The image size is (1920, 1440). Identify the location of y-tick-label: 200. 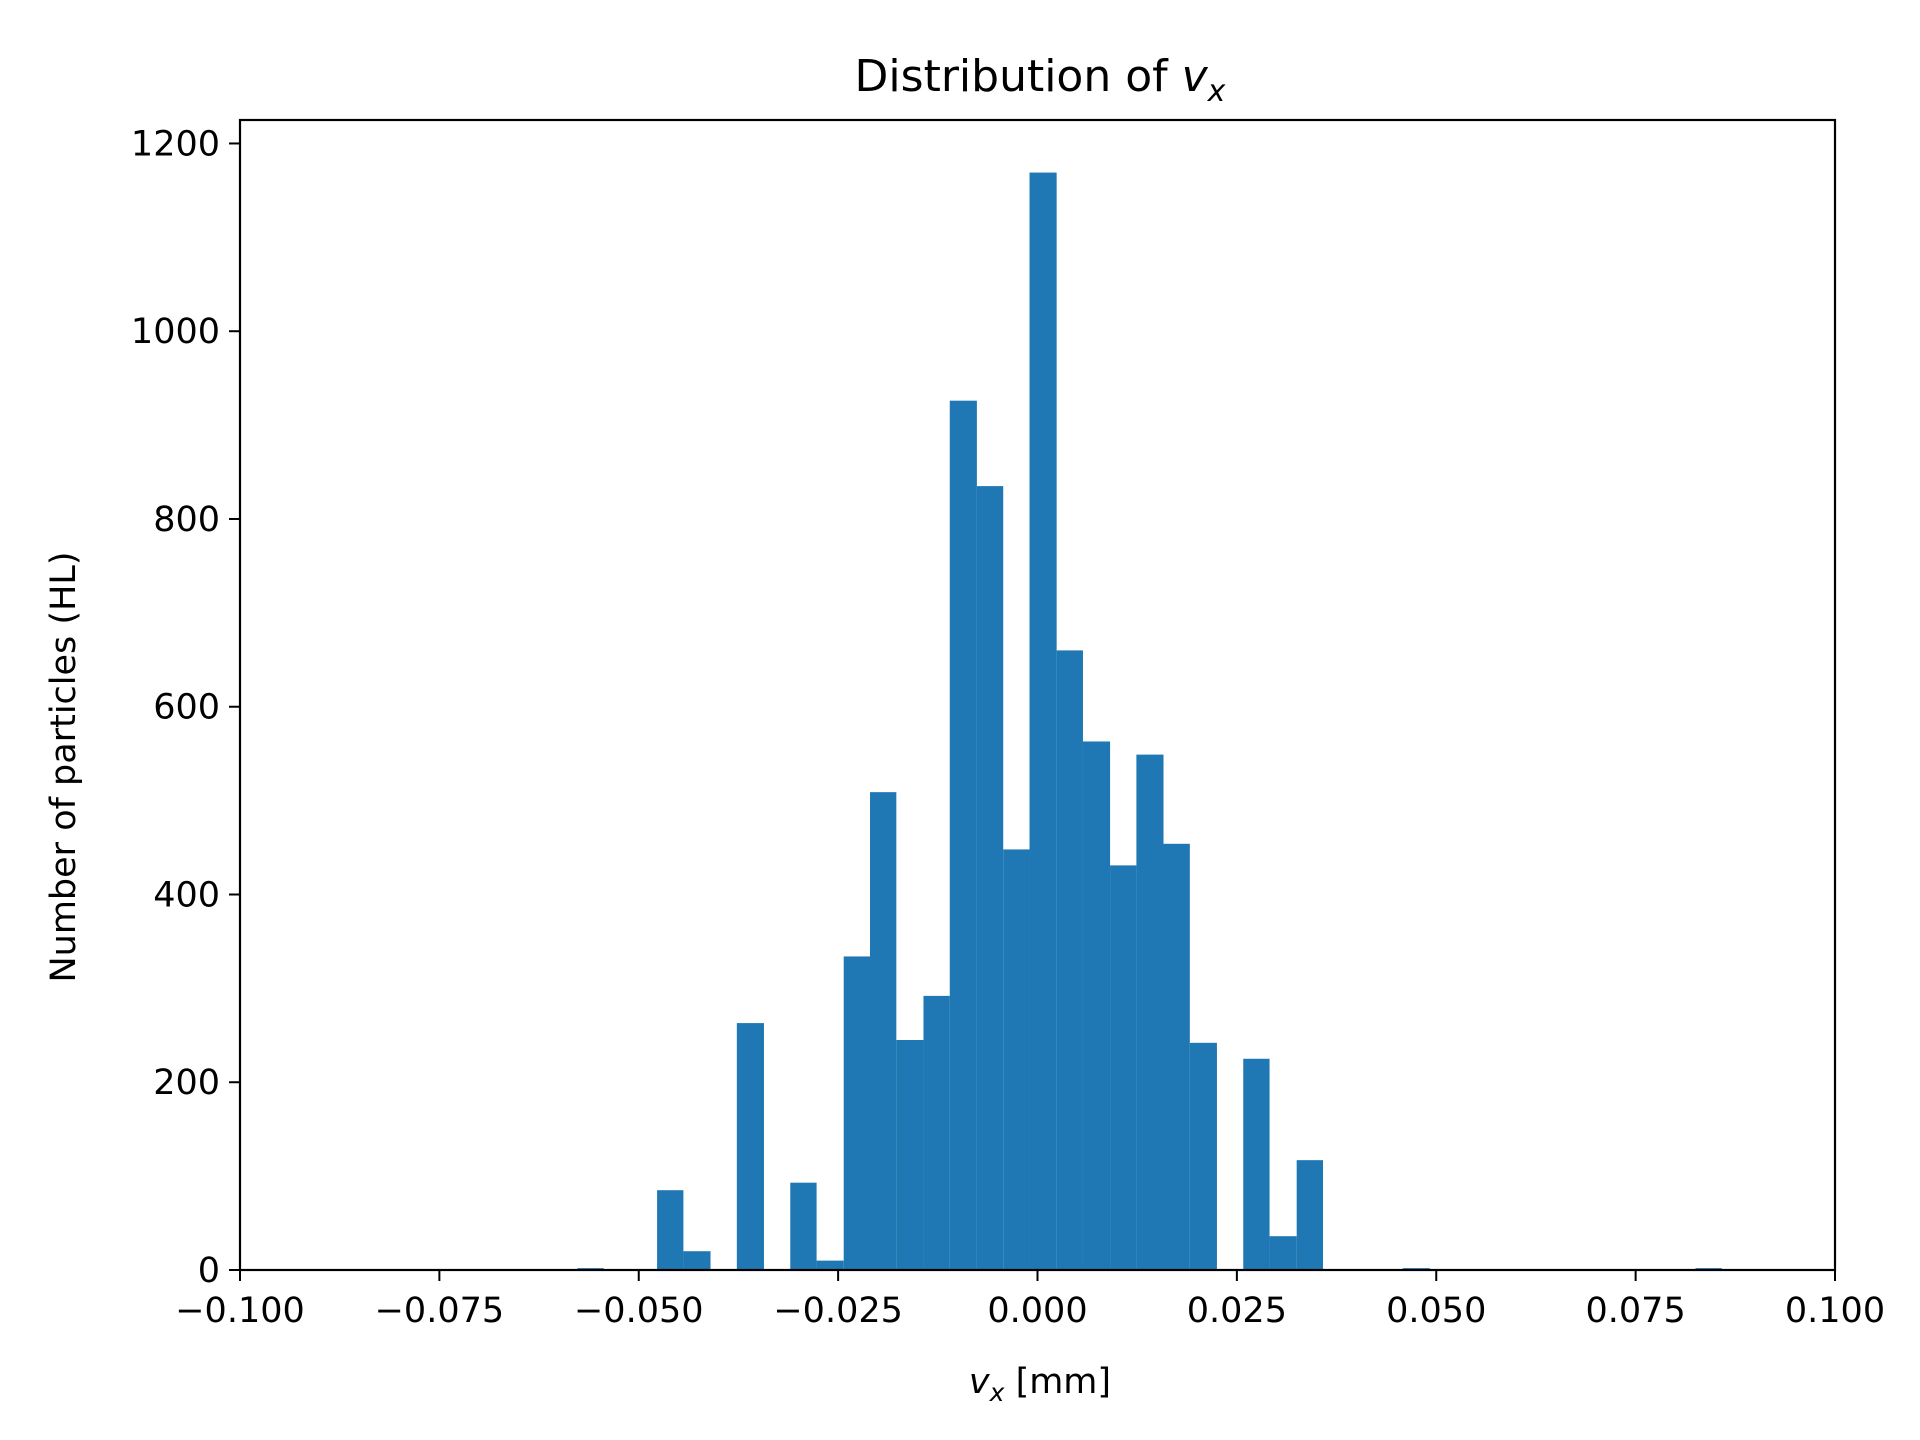
(186, 1083).